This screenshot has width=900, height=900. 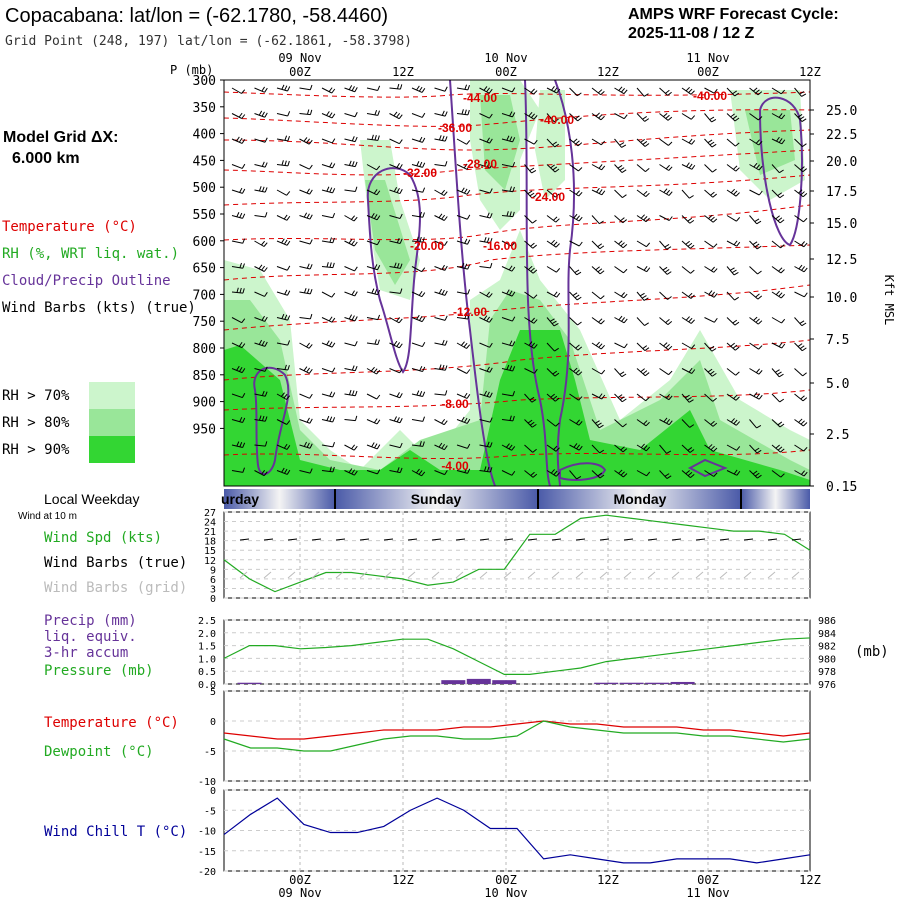 What do you see at coordinates (517, 656) in the screenshot?
I see `pressure-line` at bounding box center [517, 656].